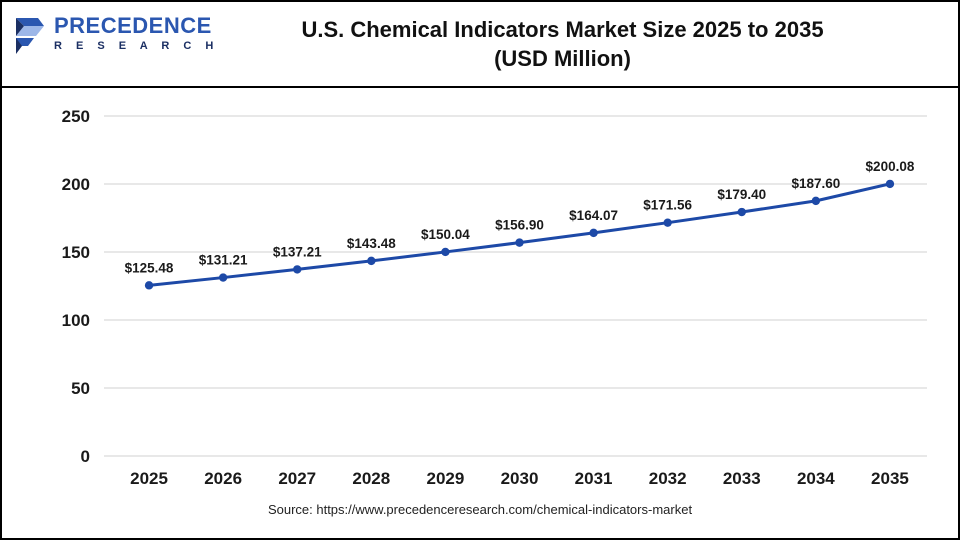 This screenshot has height=540, width=960. What do you see at coordinates (133, 25) in the screenshot?
I see `logo-text-precedence: PRECEDENCE` at bounding box center [133, 25].